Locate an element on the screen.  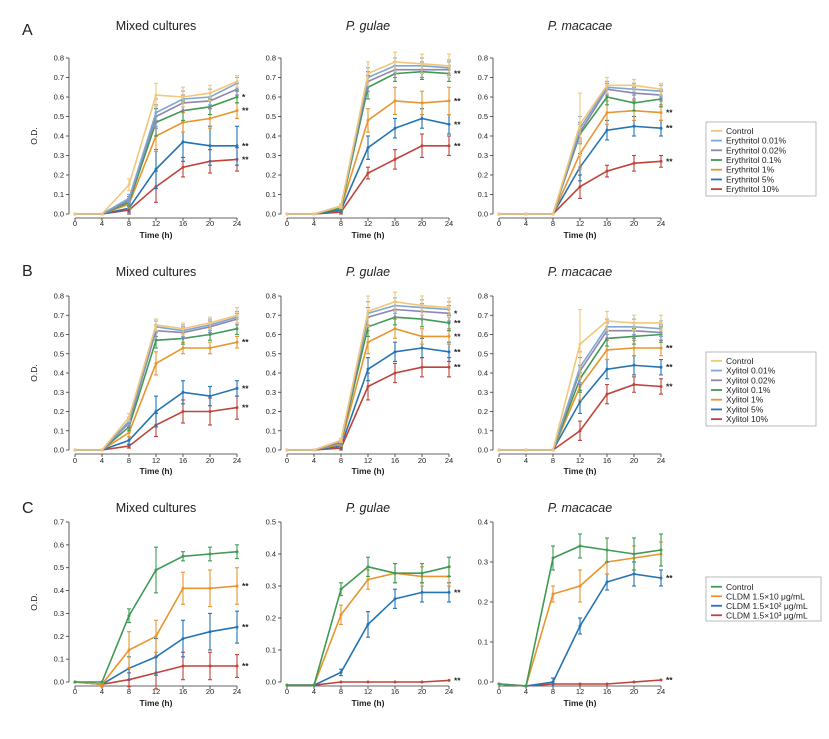
series-2: * is located at coordinates (371, 376).